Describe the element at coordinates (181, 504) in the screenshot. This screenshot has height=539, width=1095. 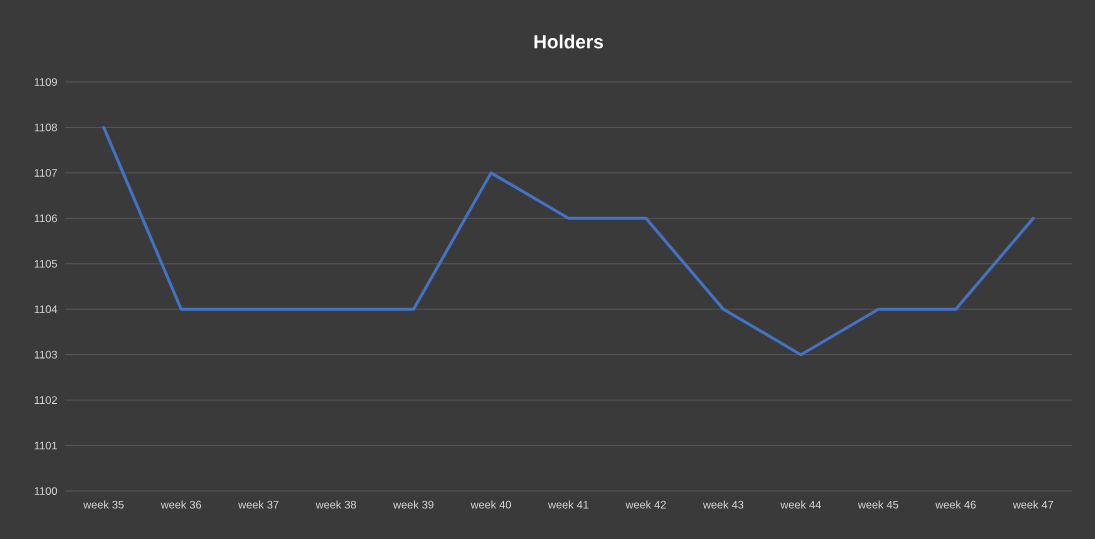
I see `x-tick-label: week 36` at that location.